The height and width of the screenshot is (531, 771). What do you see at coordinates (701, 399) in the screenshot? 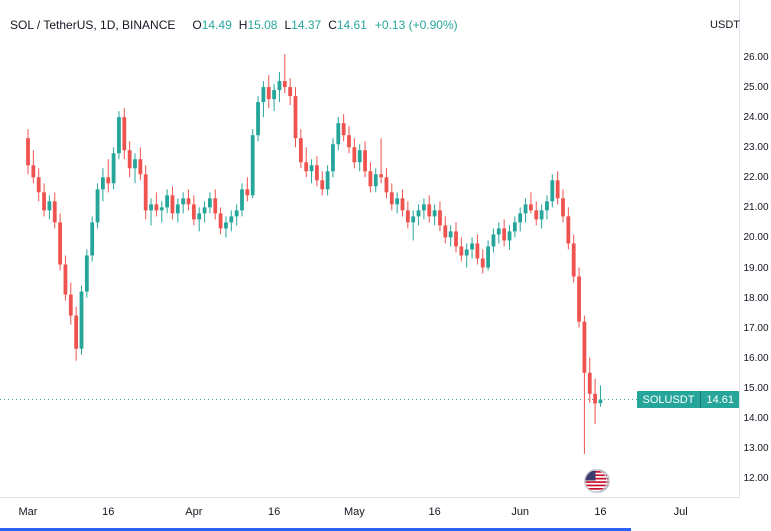
I see `badge-divider` at bounding box center [701, 399].